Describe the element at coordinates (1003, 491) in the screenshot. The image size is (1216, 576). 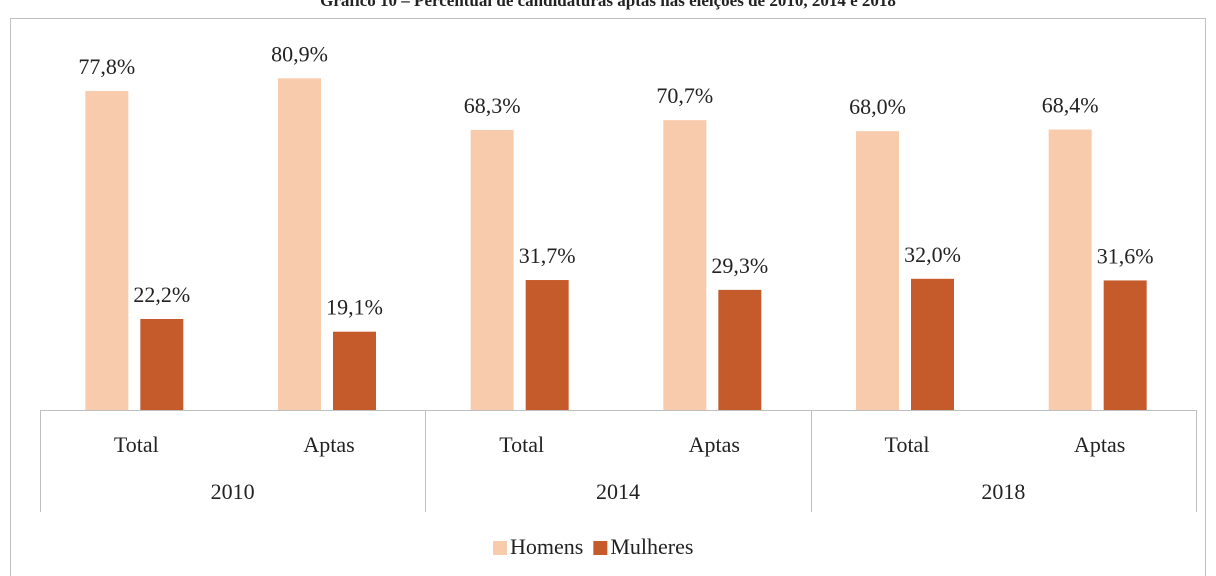
I see `group-label: 2018` at that location.